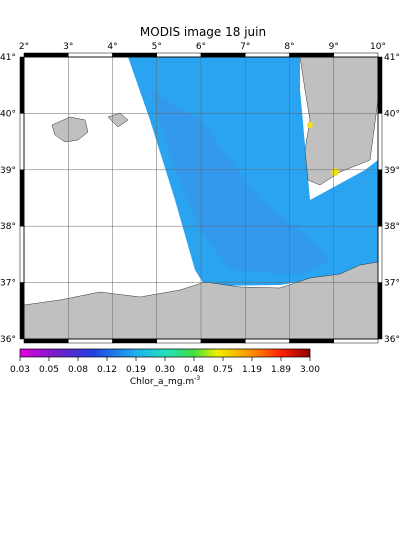 This screenshot has width=406, height=546. Describe the element at coordinates (20, 370) in the screenshot. I see `colorbar-label: 0.03` at that location.